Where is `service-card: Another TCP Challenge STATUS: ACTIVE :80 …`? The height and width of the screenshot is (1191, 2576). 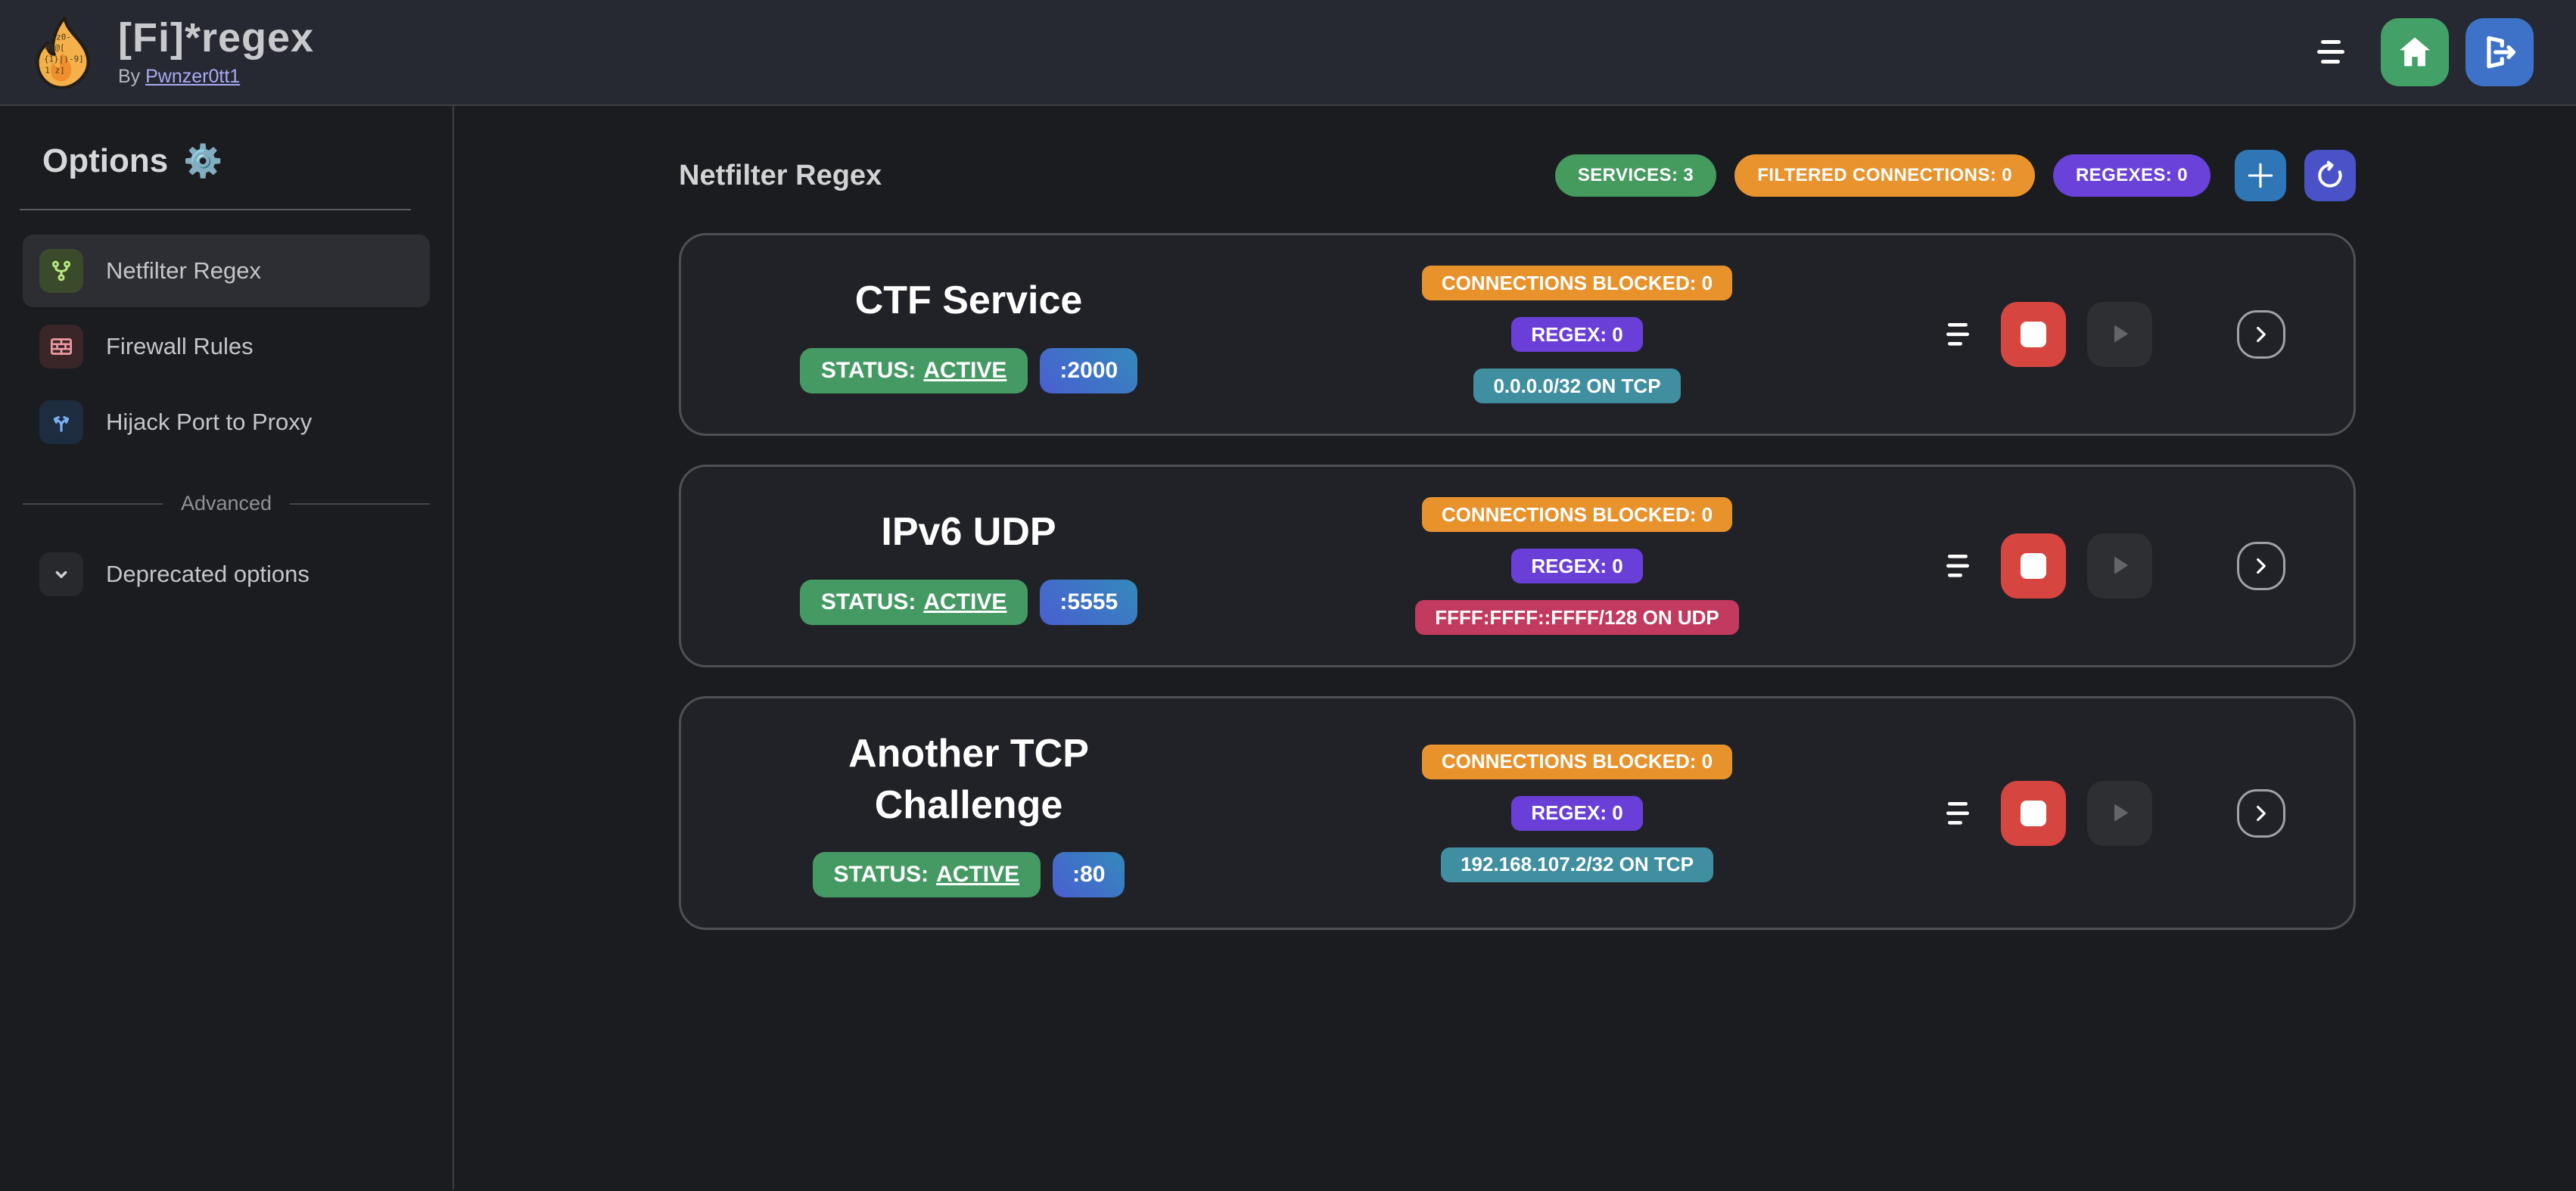
service-card: Another TCP Challenge STATUS: ACTIVE :80 … is located at coordinates (1517, 813).